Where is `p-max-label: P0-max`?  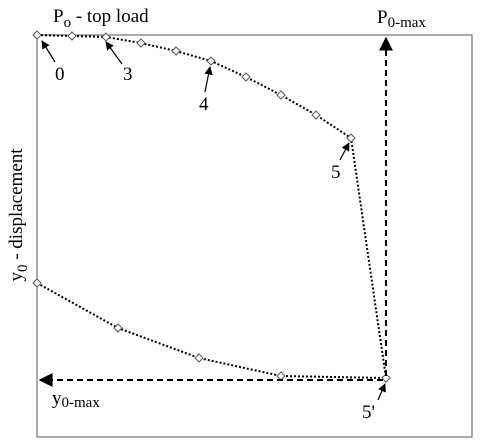 p-max-label: P0-max is located at coordinates (401, 19).